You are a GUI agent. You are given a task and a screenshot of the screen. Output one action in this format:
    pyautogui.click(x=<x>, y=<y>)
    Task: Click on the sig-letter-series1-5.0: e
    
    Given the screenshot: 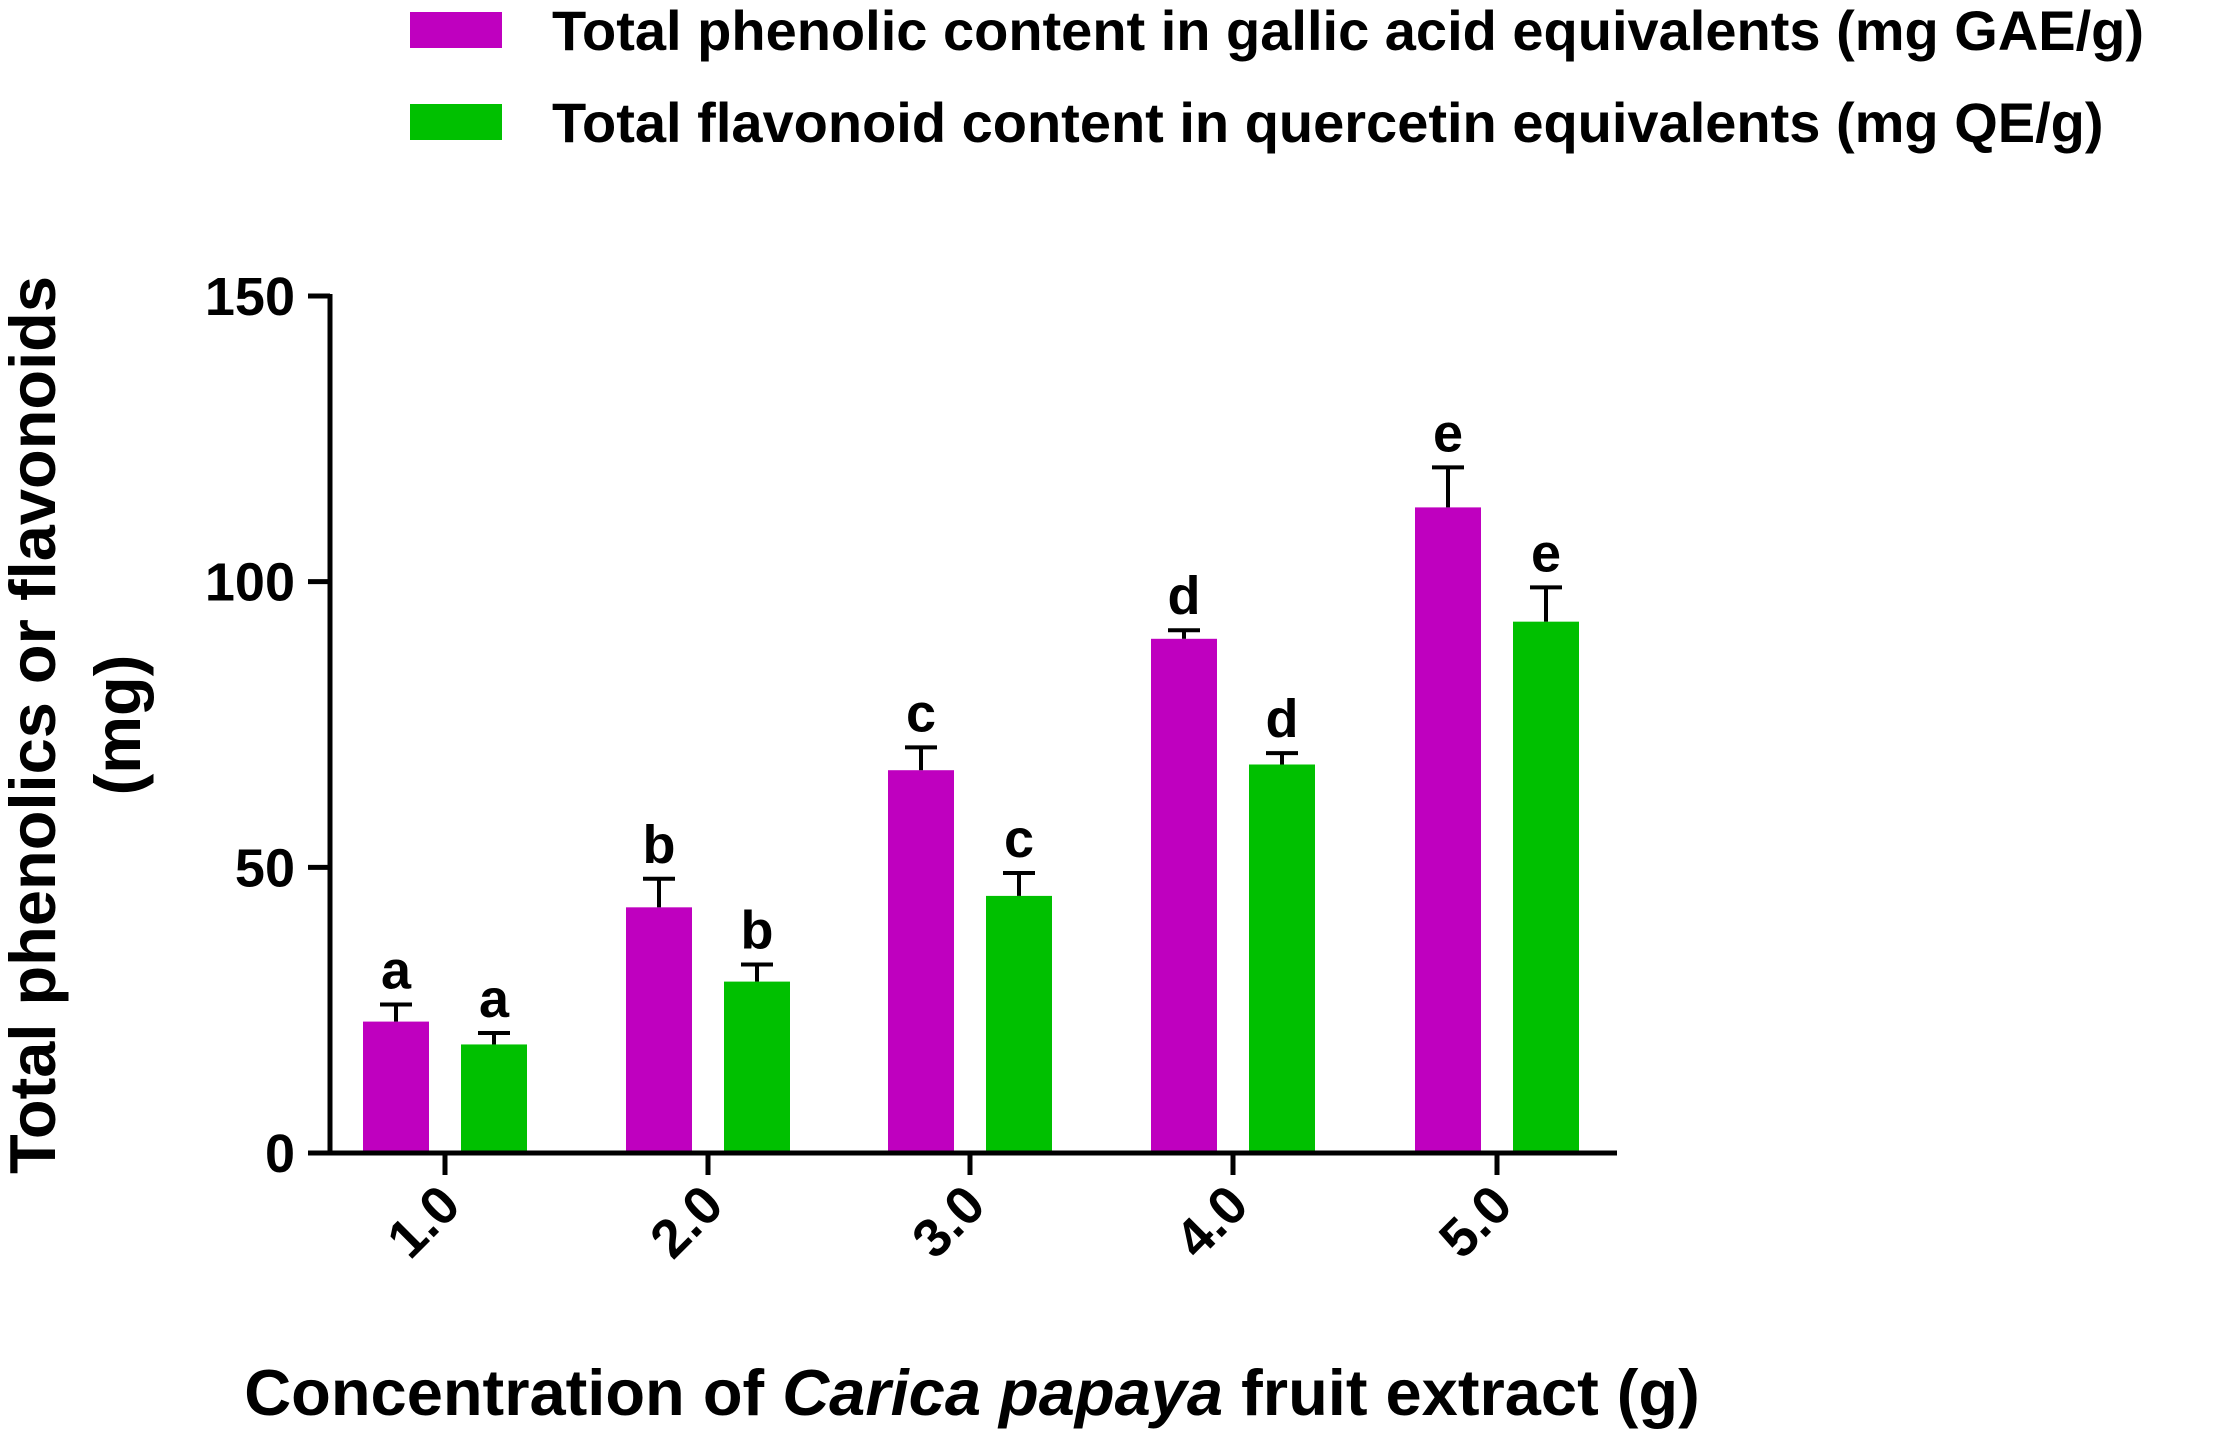 What is the action you would take?
    pyautogui.click(x=1448, y=433)
    